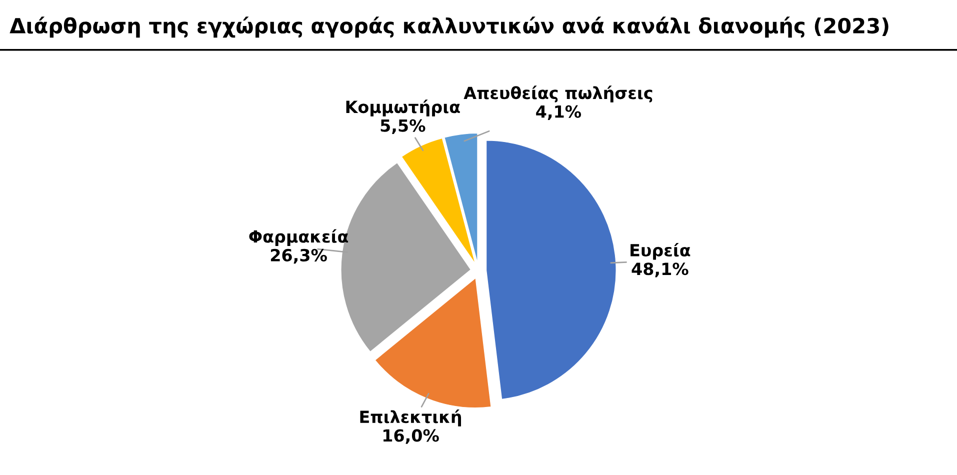 This screenshot has height=475, width=957. Describe the element at coordinates (449, 27) in the screenshot. I see `chart-title: Διάρθρωση της εγχώριας αγοράς καλλυντικών ανά κανάλι διανομής (2023)` at that location.